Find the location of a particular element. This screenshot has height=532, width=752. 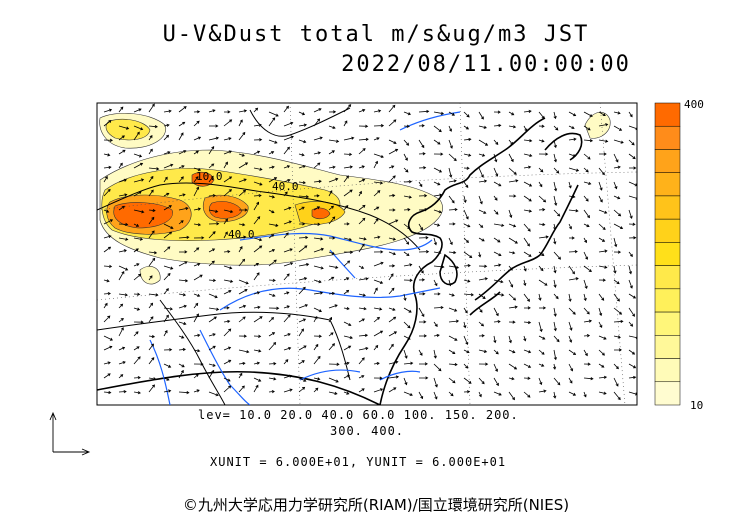

level-legend-line2: 300. 400. is located at coordinates (367, 431).